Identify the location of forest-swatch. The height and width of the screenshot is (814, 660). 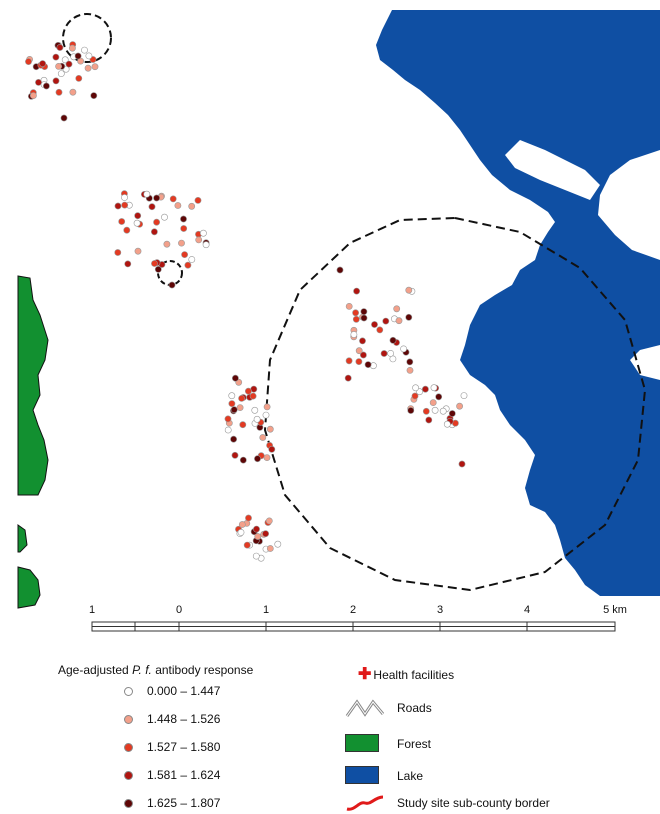
(362, 743).